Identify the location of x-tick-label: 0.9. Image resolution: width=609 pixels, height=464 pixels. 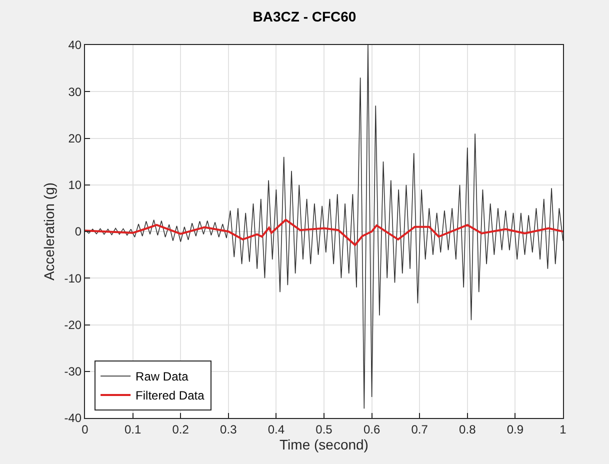
(515, 429).